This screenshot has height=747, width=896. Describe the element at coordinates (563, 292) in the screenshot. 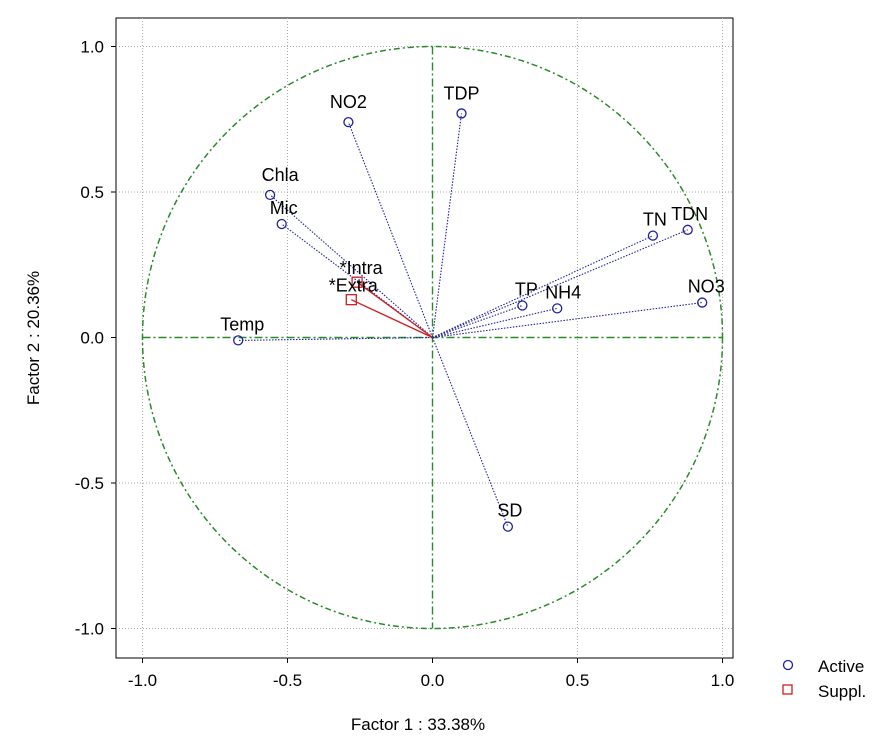

I see `label-nh4: NH4` at that location.